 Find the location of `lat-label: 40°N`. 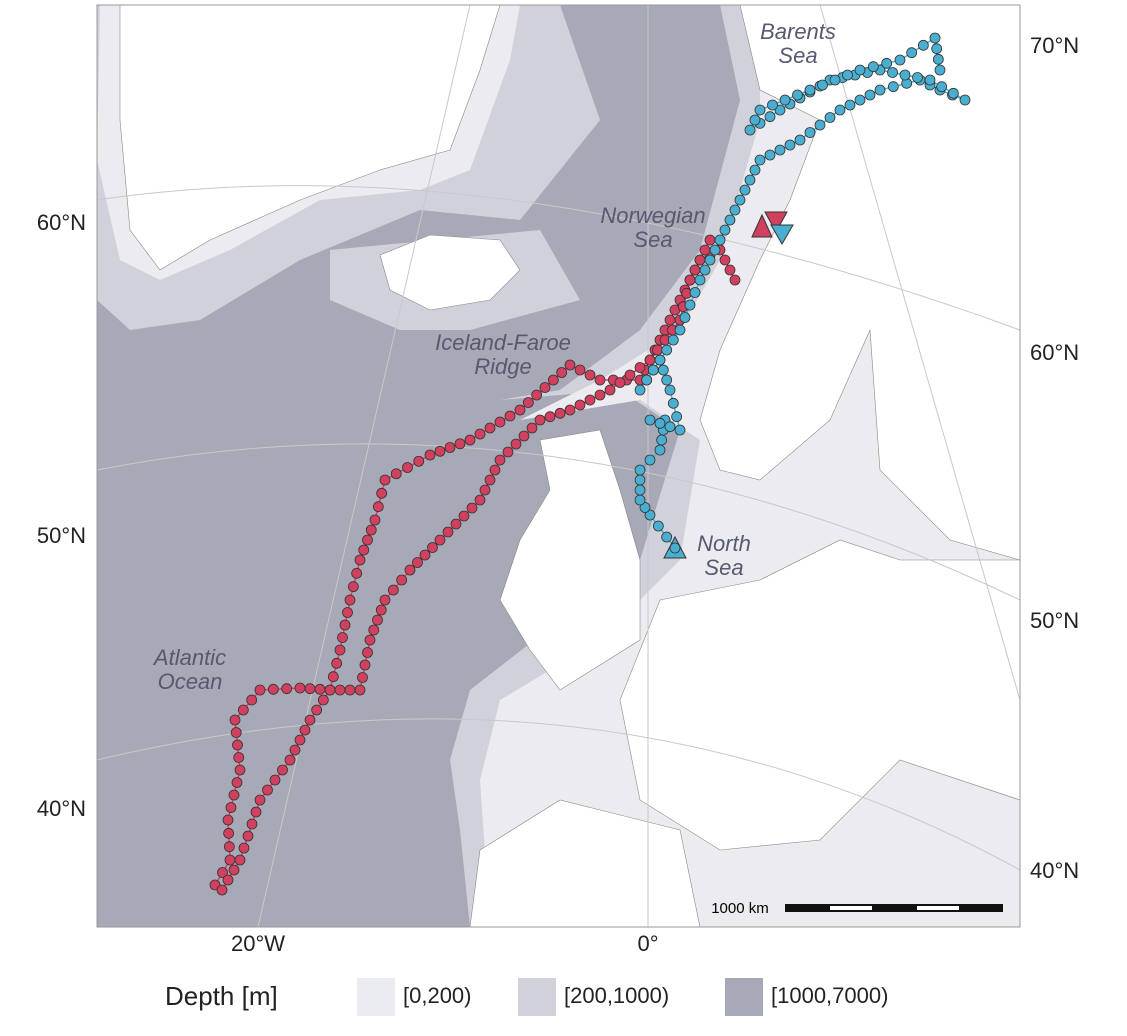

lat-label: 40°N is located at coordinates (1054, 870).